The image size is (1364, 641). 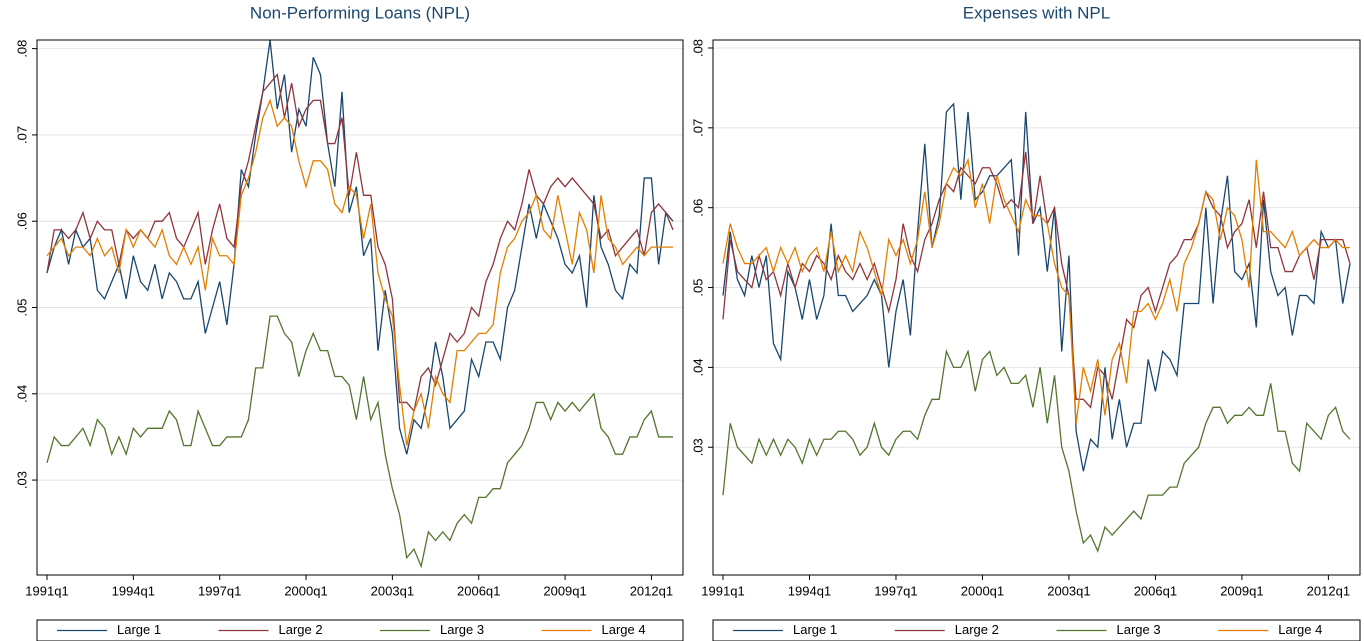 What do you see at coordinates (1036, 451) in the screenshot?
I see `series-line` at bounding box center [1036, 451].